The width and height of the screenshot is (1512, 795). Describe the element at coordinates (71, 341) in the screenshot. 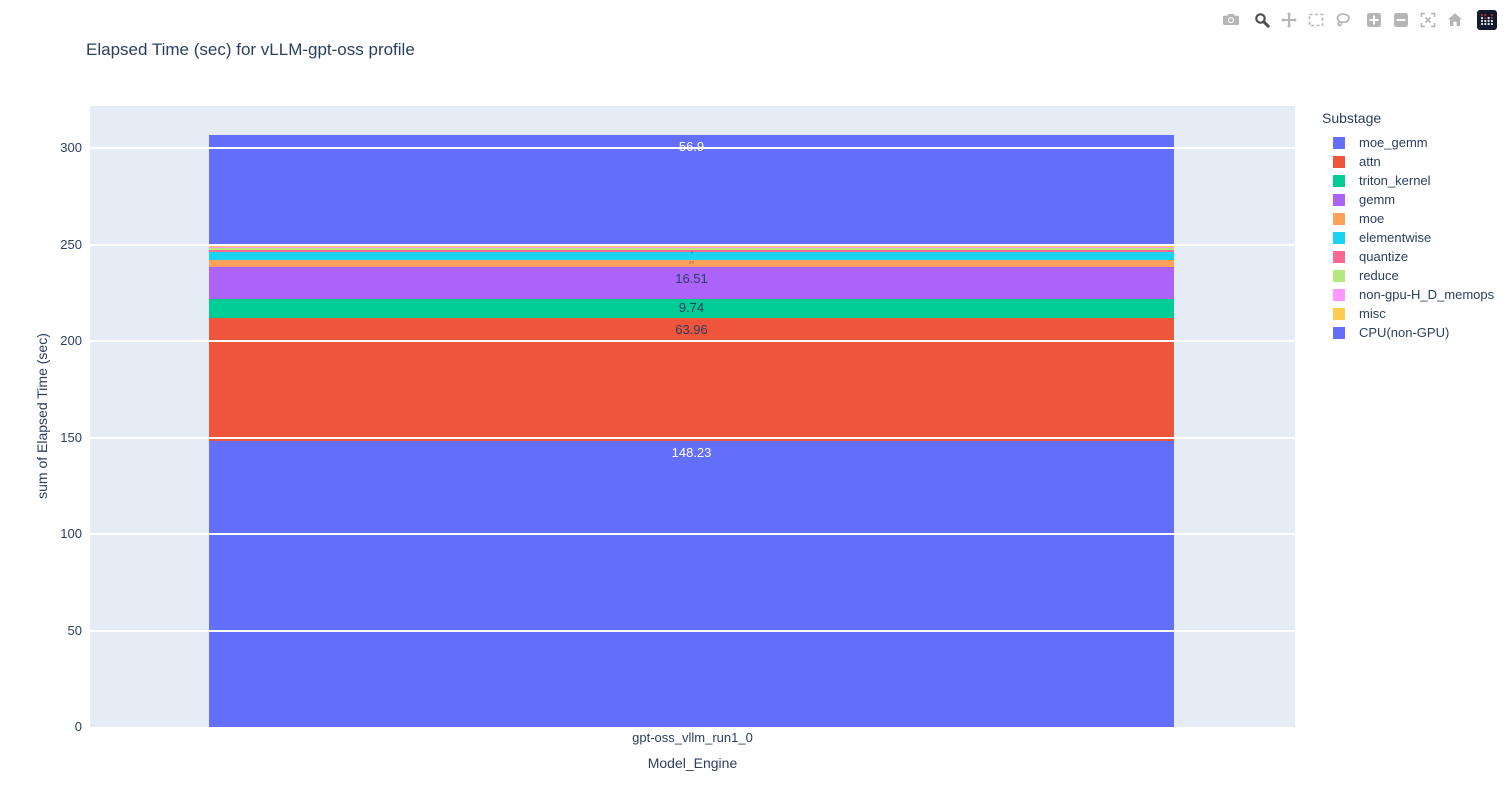

I see `y-tick-label: 200` at that location.